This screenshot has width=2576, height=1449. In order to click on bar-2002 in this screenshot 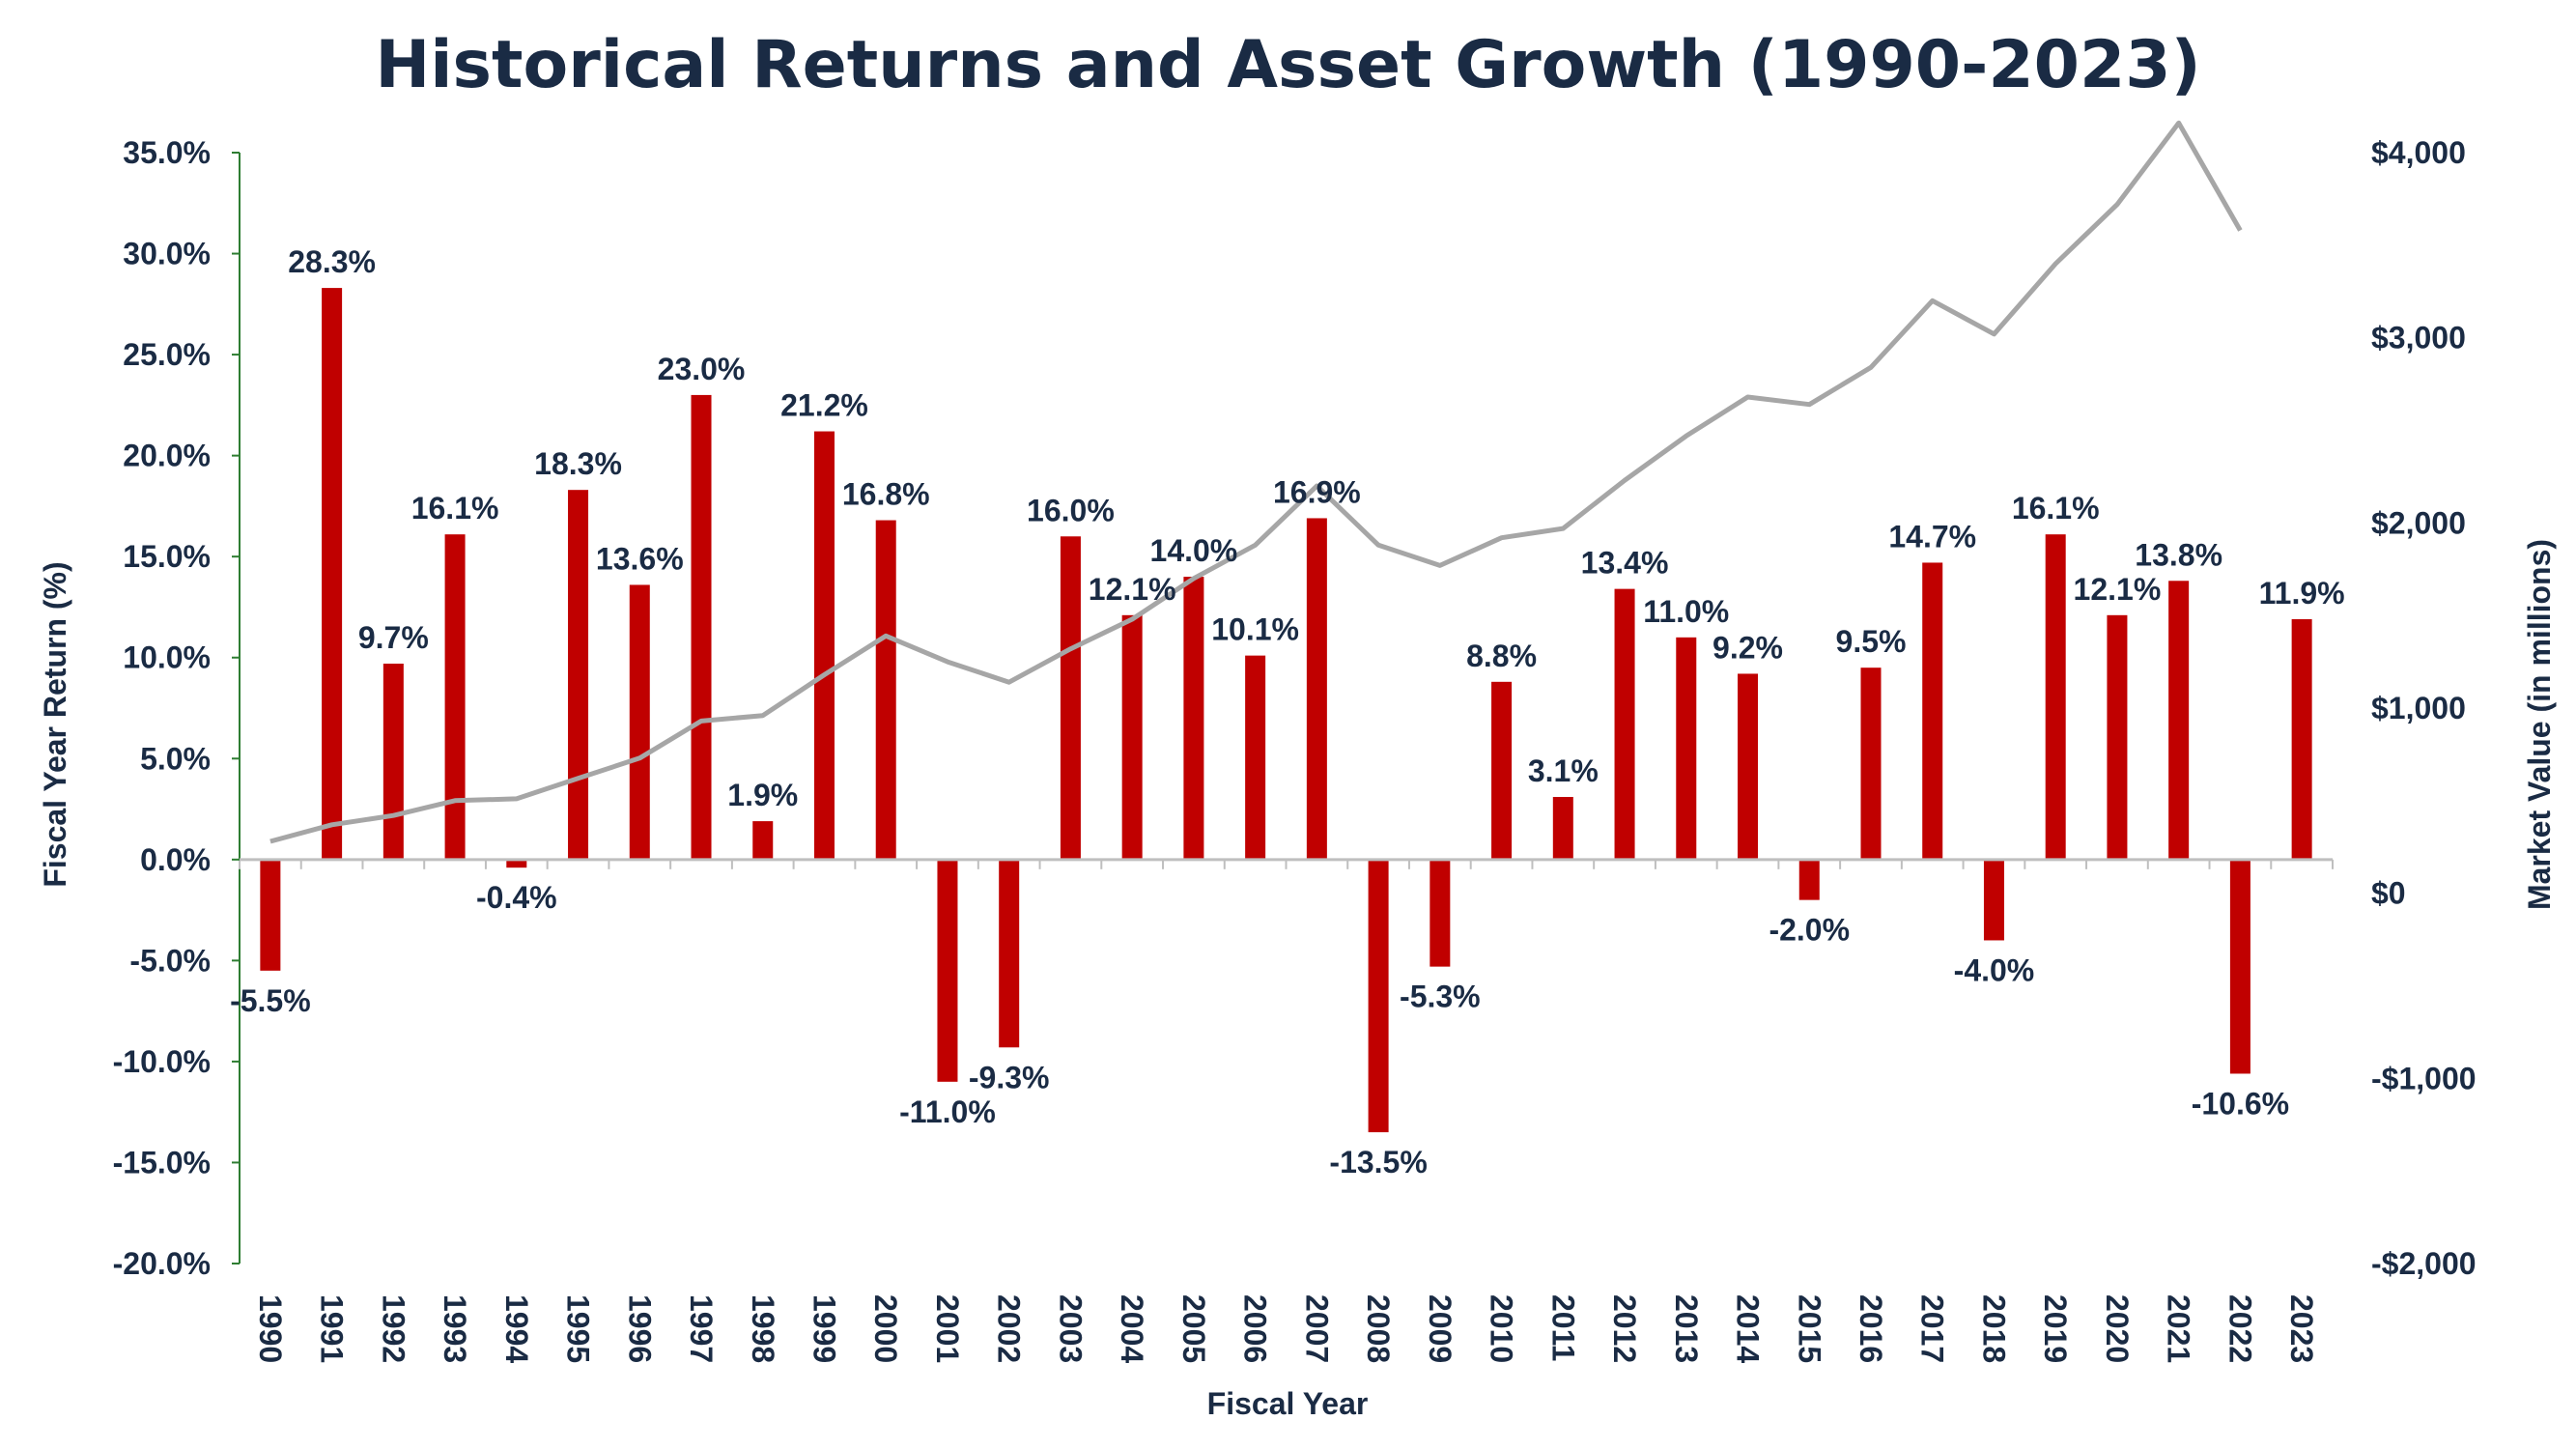, I will do `click(1009, 953)`.